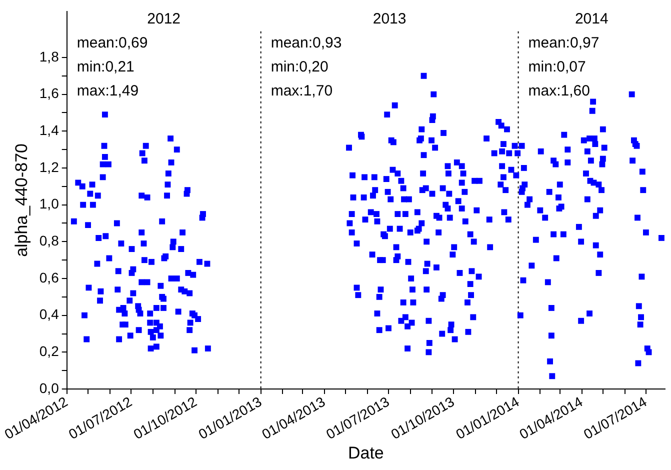 Image resolution: width=671 pixels, height=470 pixels. Describe the element at coordinates (306, 43) in the screenshot. I see `annotation: mean:0,93` at that location.